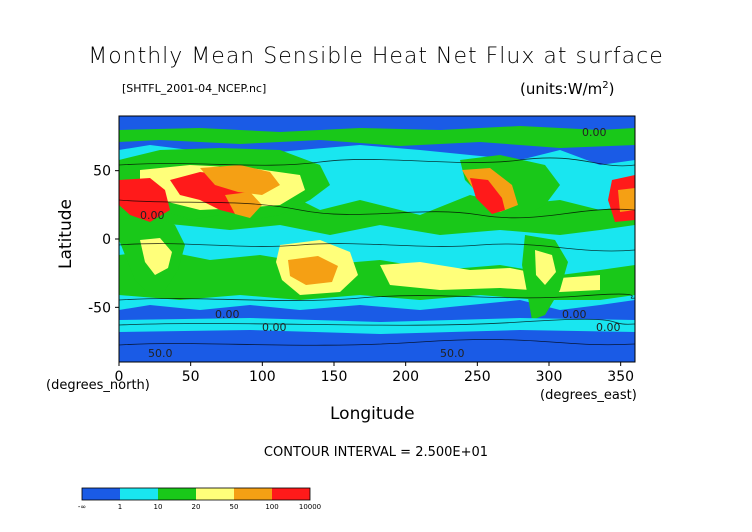  I want to click on colorbar: -∞ 1 10 20 50 100 10000, so click(199, 499).